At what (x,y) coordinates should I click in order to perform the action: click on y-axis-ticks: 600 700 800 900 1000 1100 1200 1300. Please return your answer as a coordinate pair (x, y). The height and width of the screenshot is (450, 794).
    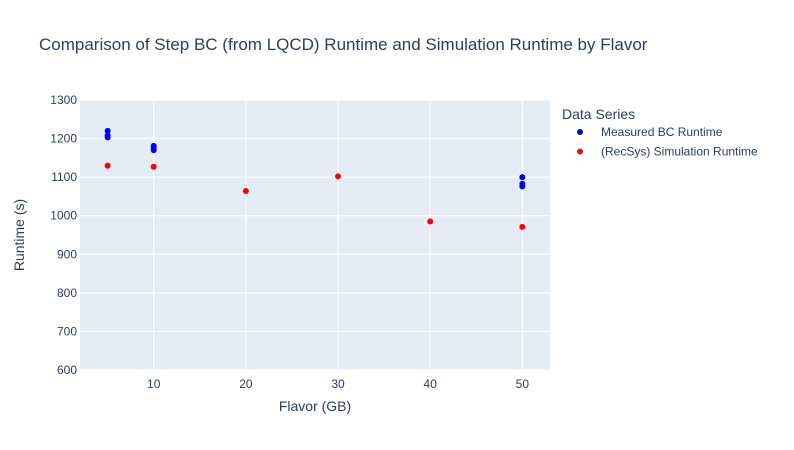
    Looking at the image, I should click on (63, 235).